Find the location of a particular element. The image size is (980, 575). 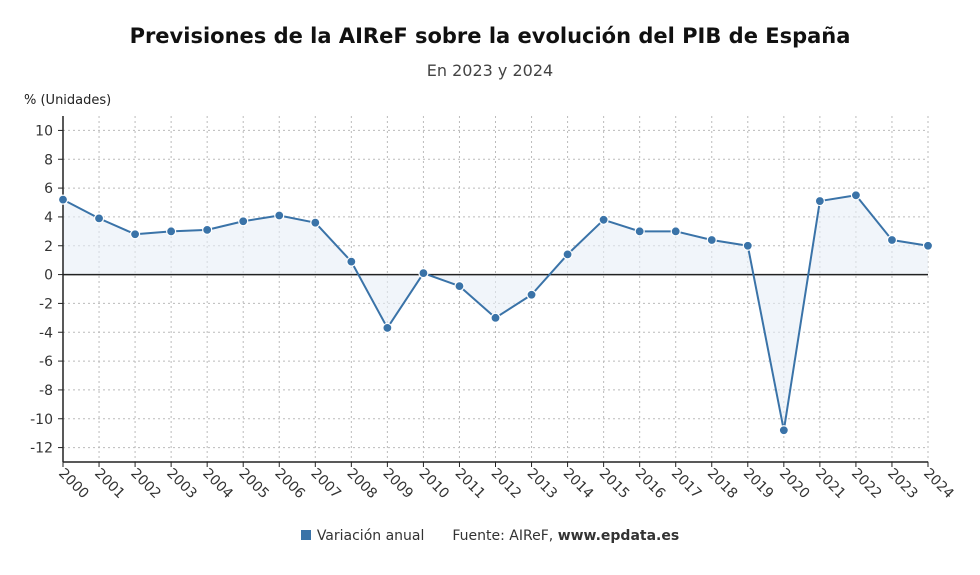

source-prefix: Fuente: AIReF, is located at coordinates (505, 536).